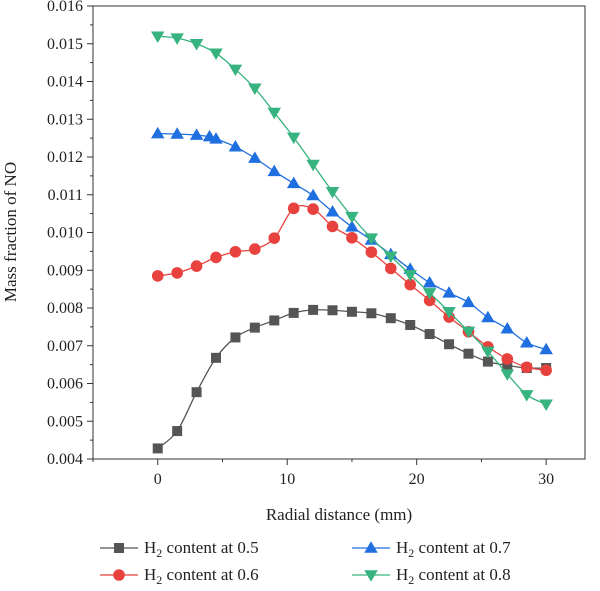 The height and width of the screenshot is (591, 600). I want to click on y-tick-label: 0.013, so click(65, 119).